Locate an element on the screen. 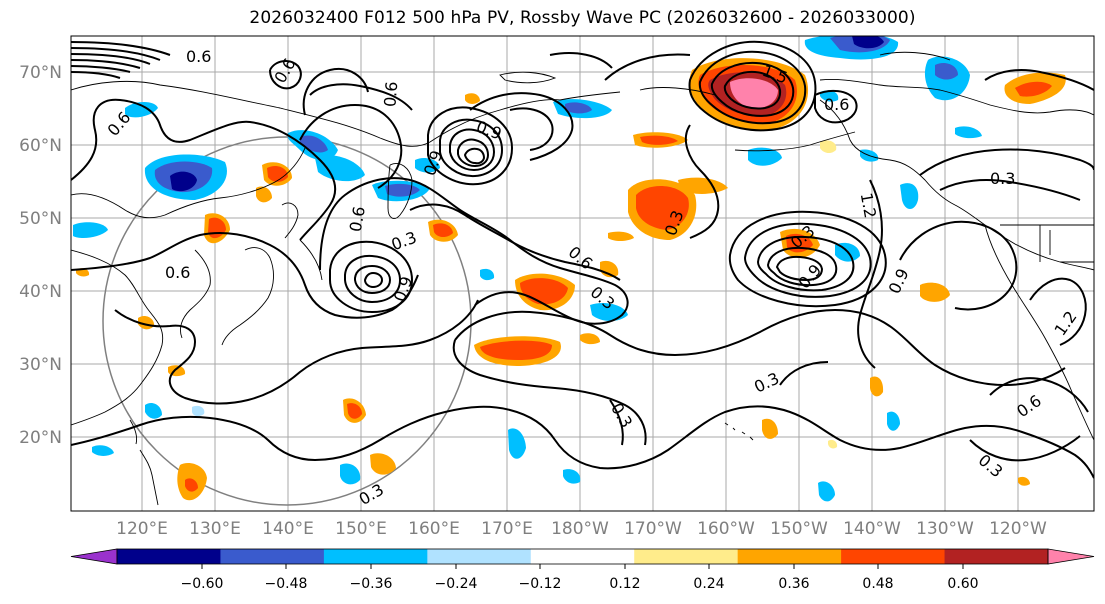 The image size is (1105, 604). lat-label: 40°N is located at coordinates (40, 292).